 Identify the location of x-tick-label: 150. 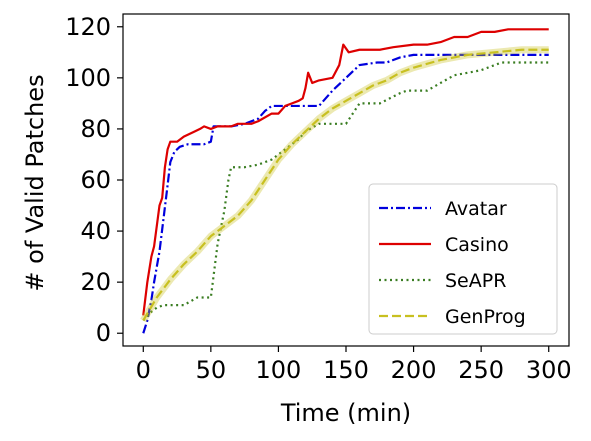
(346, 370).